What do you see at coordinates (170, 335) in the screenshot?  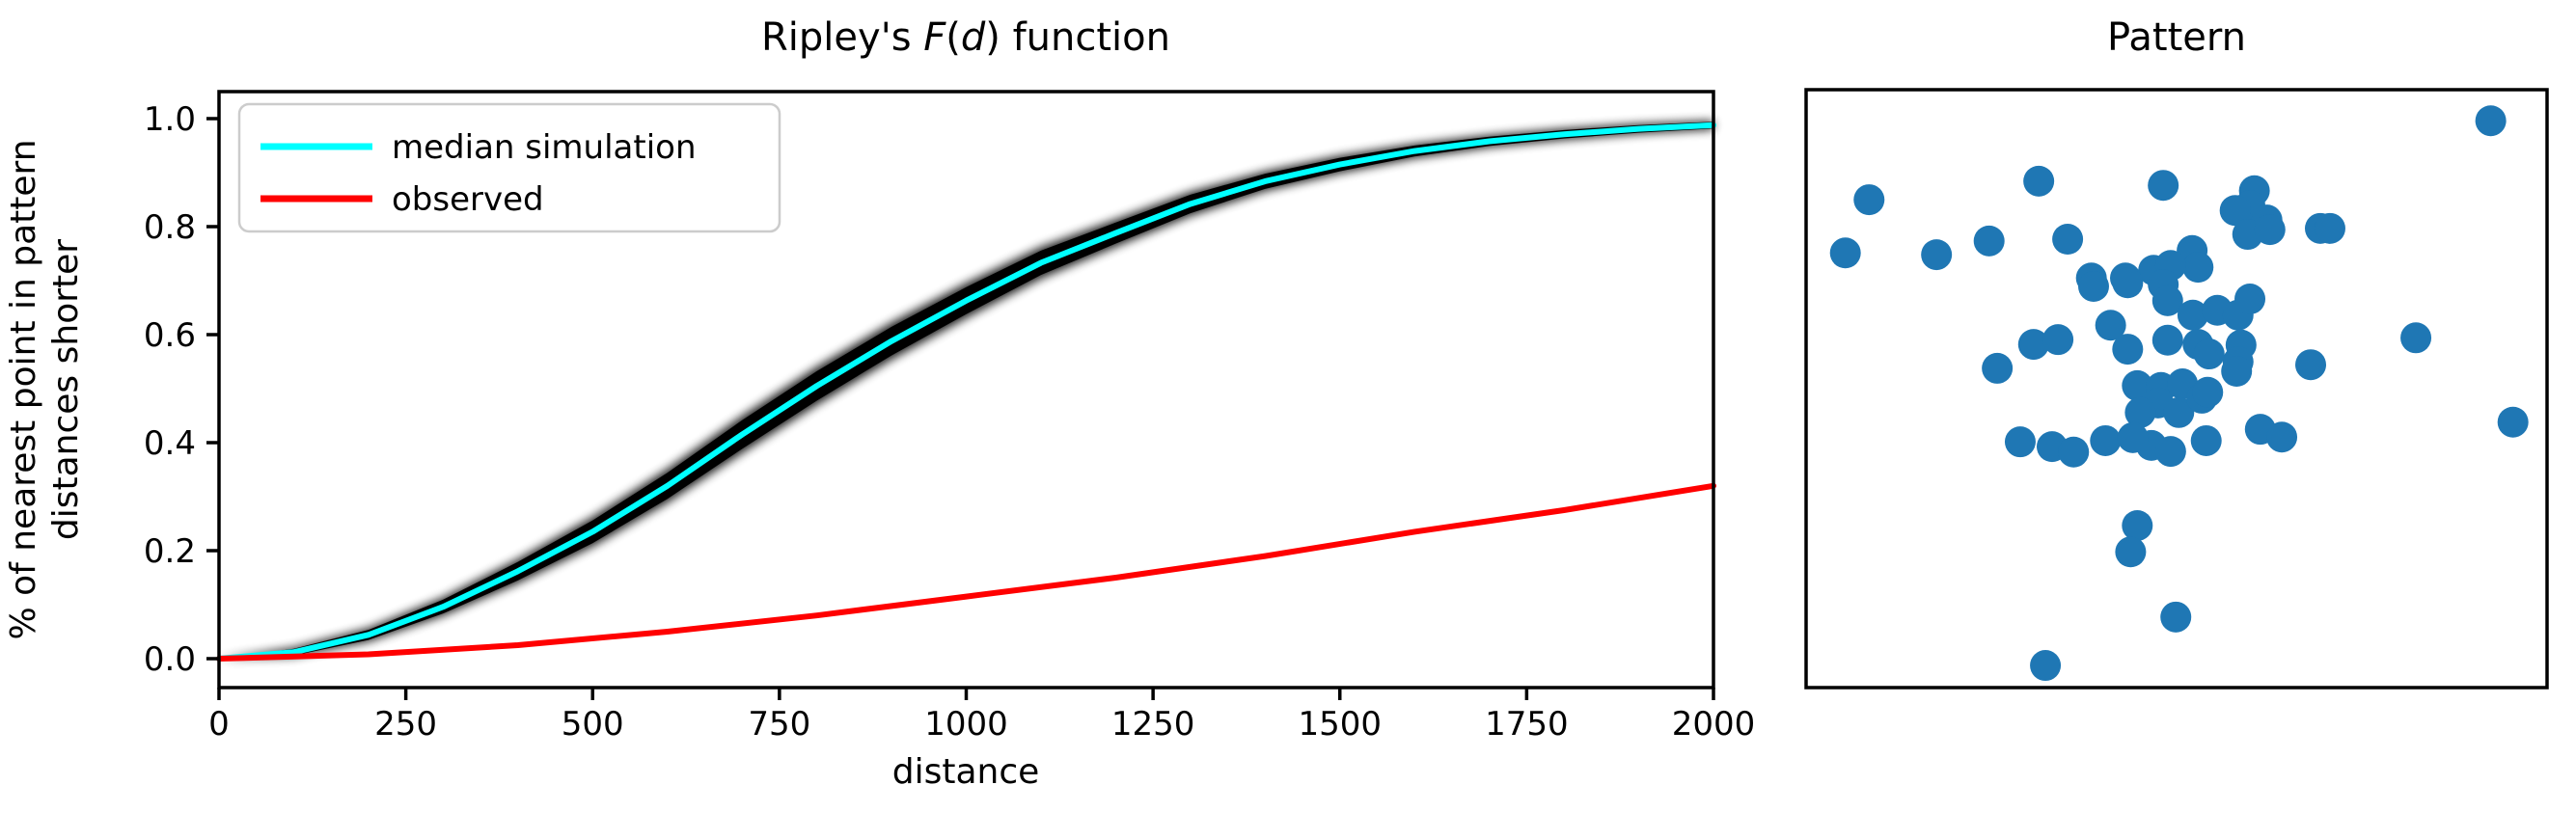 I see `y-tick-label: 0.6` at bounding box center [170, 335].